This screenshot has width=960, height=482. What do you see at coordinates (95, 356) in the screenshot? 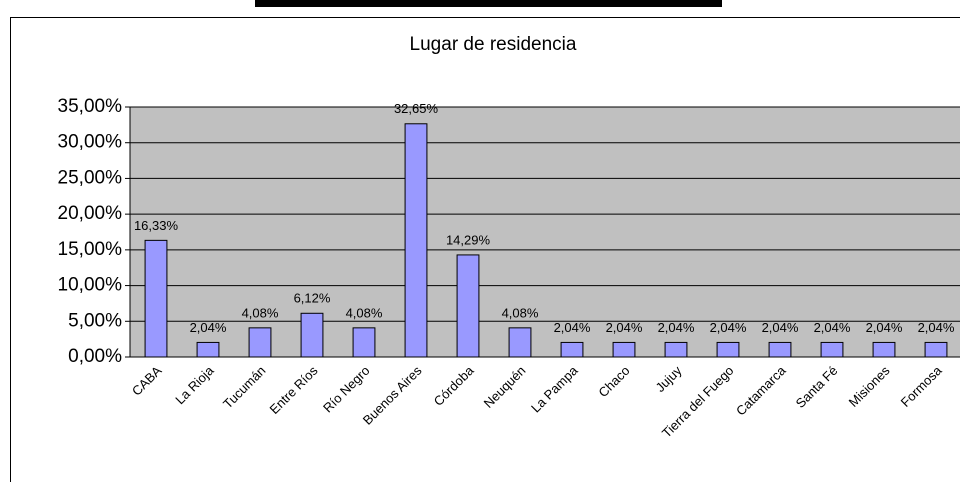
I see `y-tick-label: 0,00%` at bounding box center [95, 356].